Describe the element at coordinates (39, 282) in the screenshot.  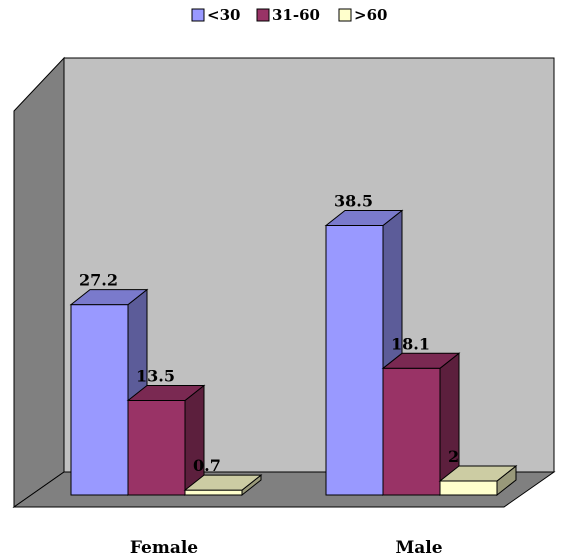
I see `side-wall` at that location.